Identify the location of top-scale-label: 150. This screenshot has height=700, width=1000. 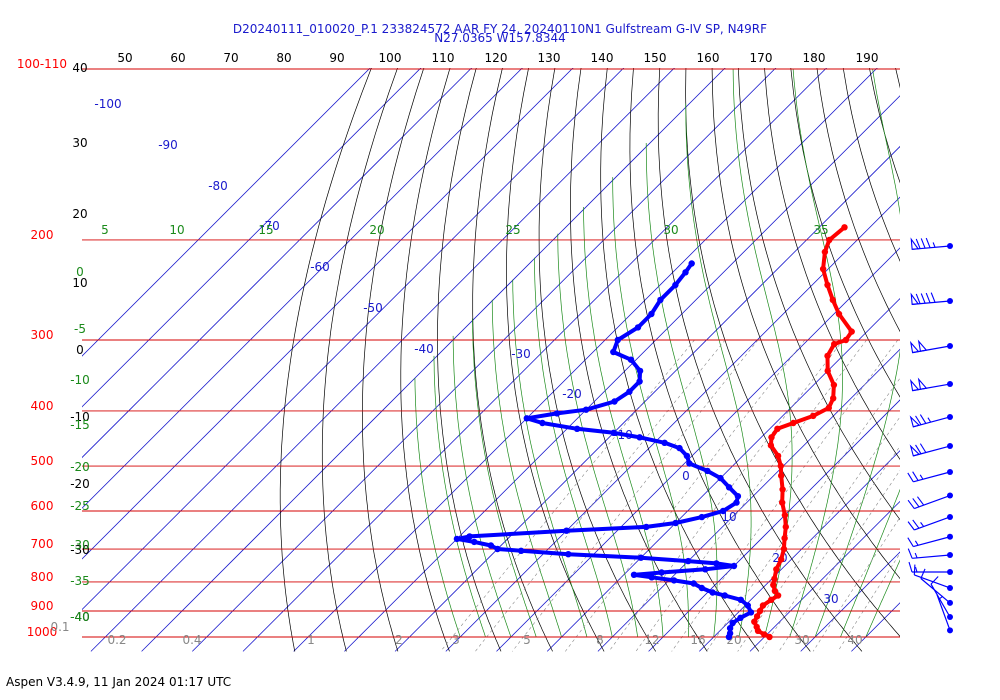
(655, 58).